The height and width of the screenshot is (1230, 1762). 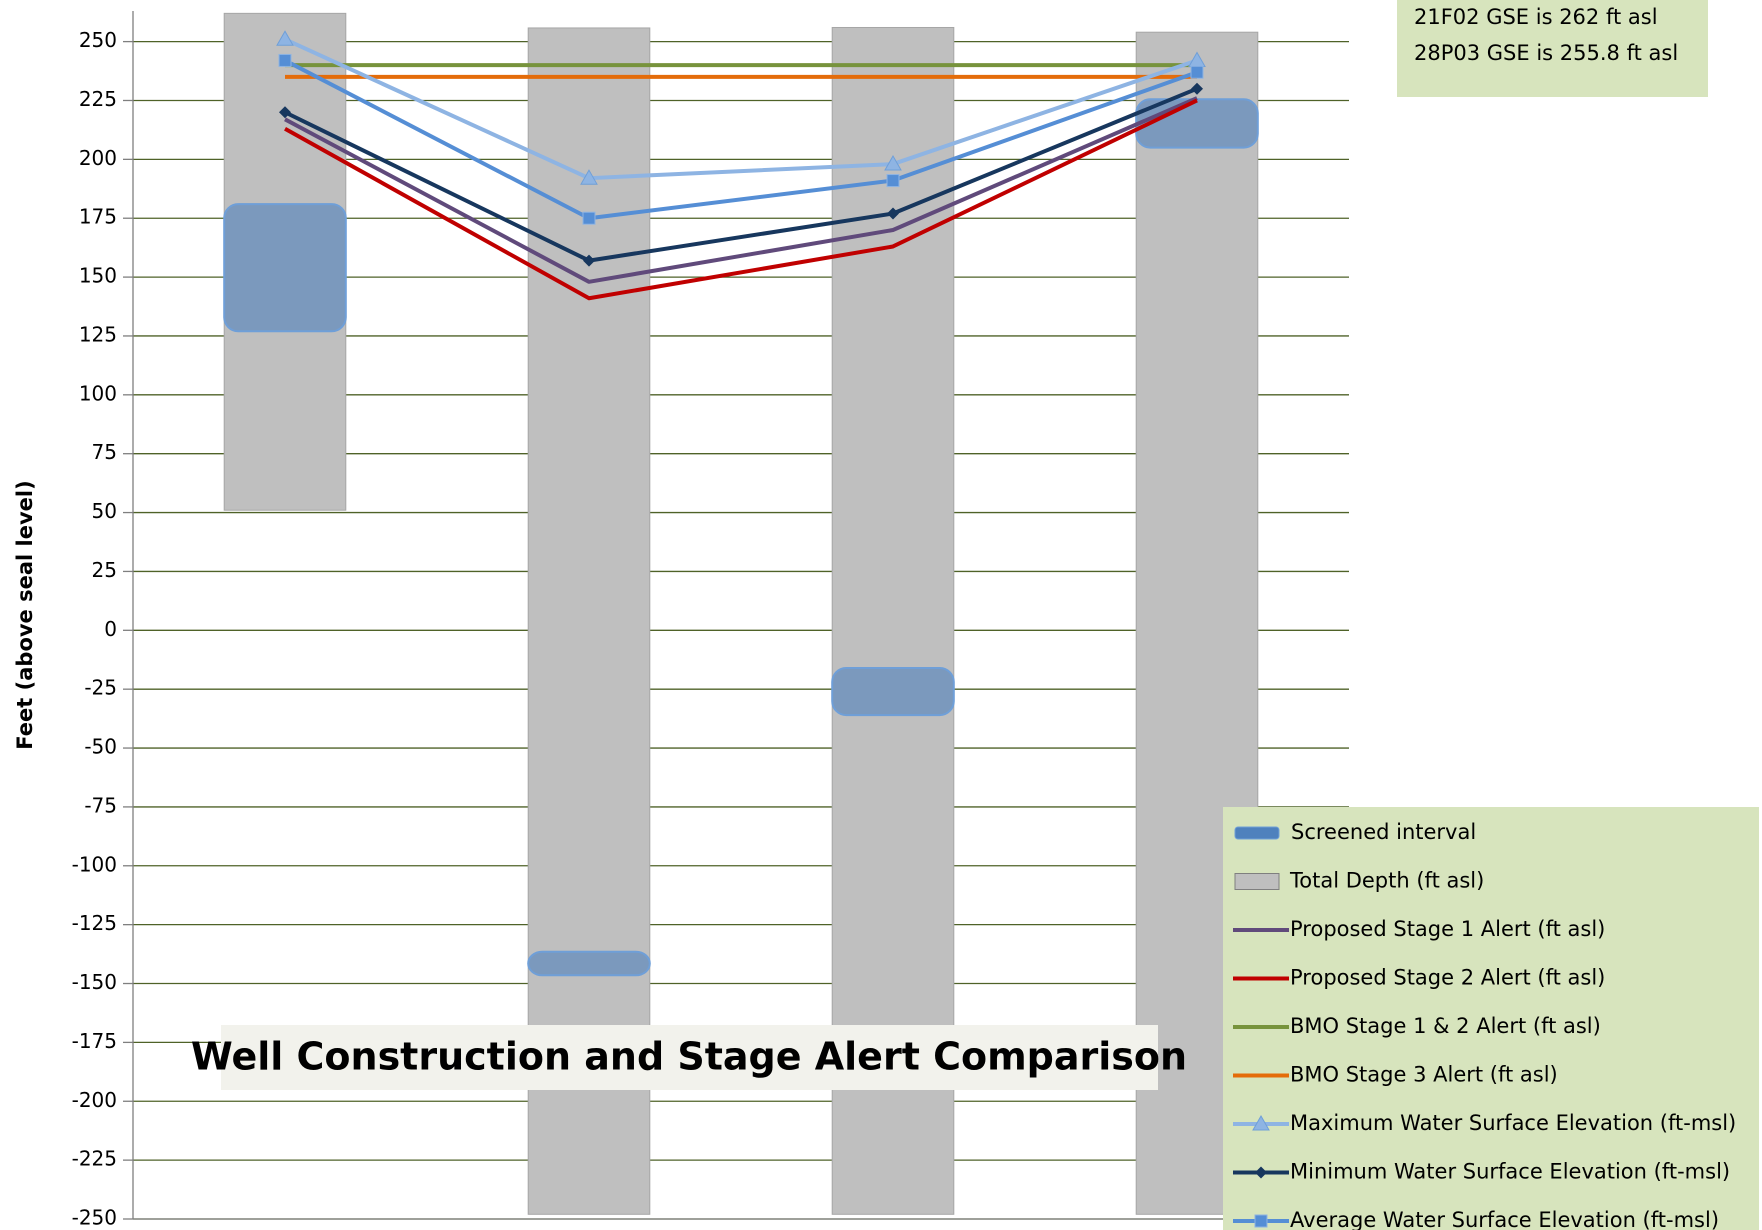 I want to click on legend-label: Proposed Stage 2 Alert (ft asl), so click(x=1447, y=978).